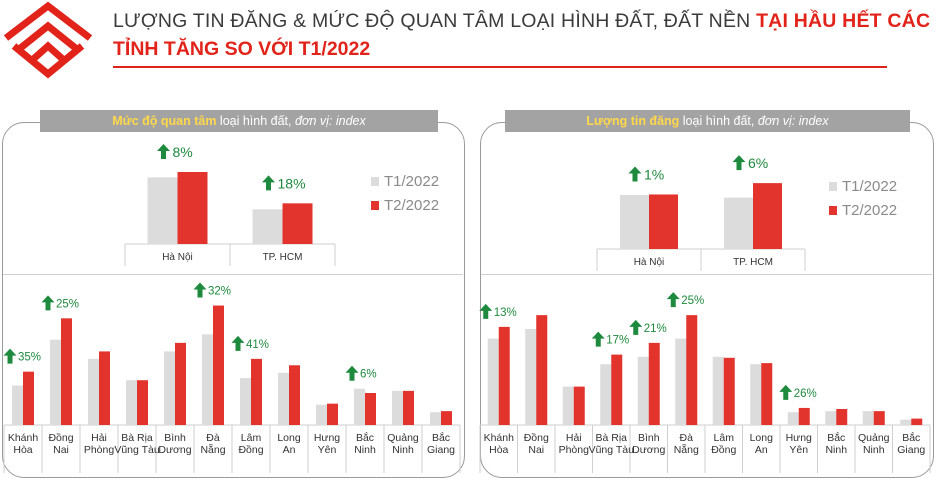 The width and height of the screenshot is (937, 482). Describe the element at coordinates (499, 444) in the screenshot. I see `x-tick-label: Khánh Hòa` at that location.